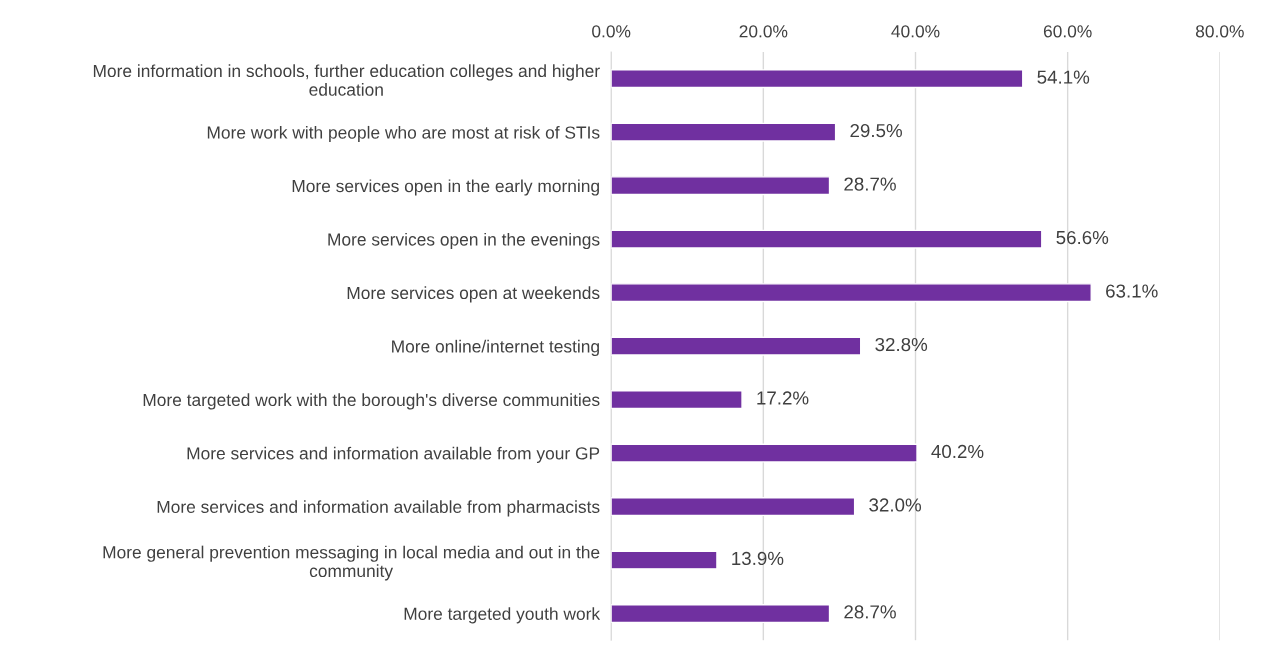  Describe the element at coordinates (1082, 237) in the screenshot. I see `data-label: 56.6%` at that location.